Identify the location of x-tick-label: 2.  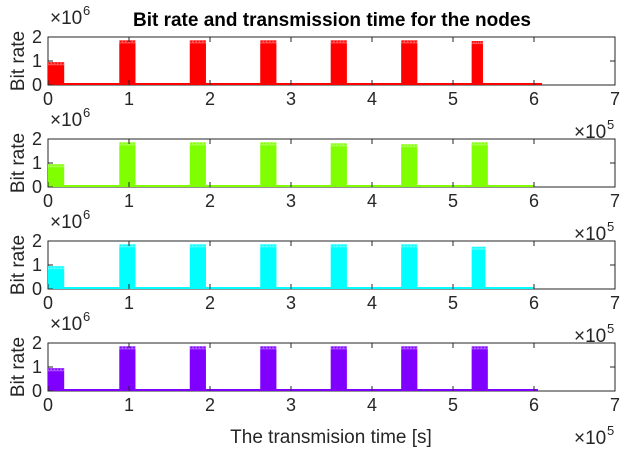
(210, 99).